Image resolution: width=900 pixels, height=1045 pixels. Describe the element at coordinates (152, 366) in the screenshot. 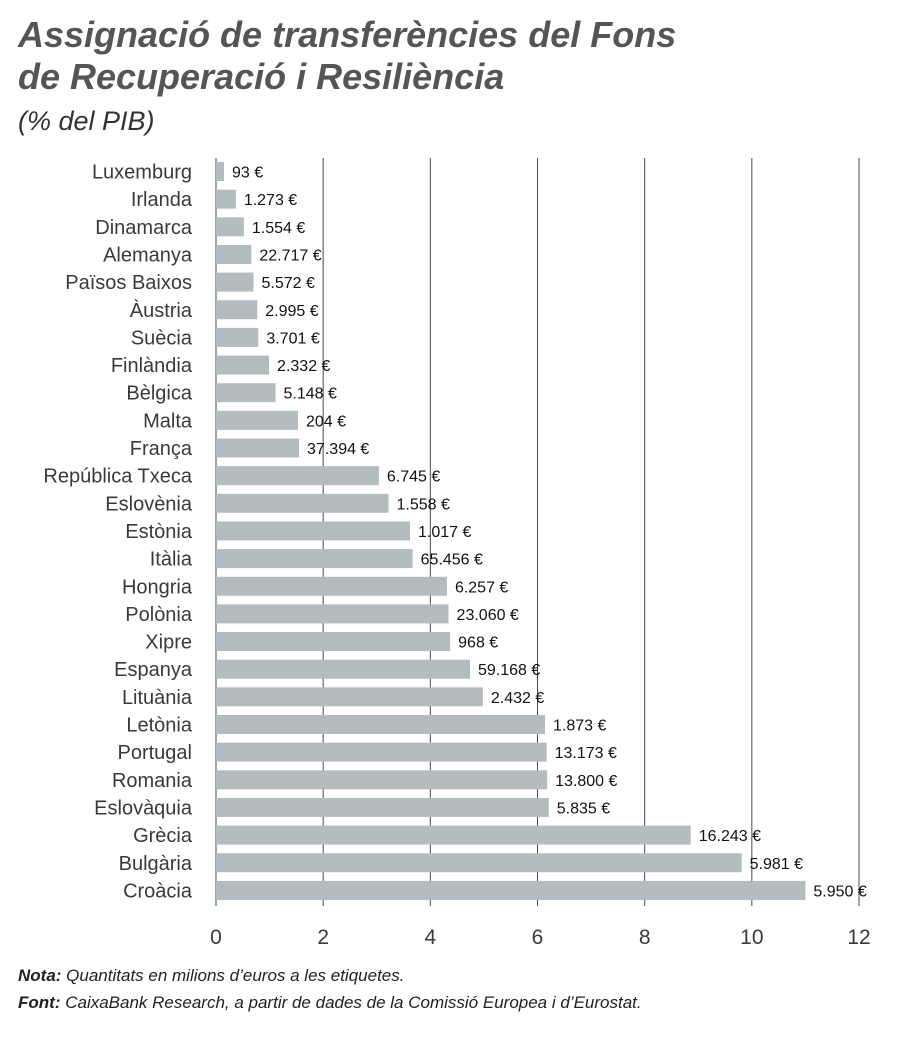

I see `category-label: Finlàndia` at that location.